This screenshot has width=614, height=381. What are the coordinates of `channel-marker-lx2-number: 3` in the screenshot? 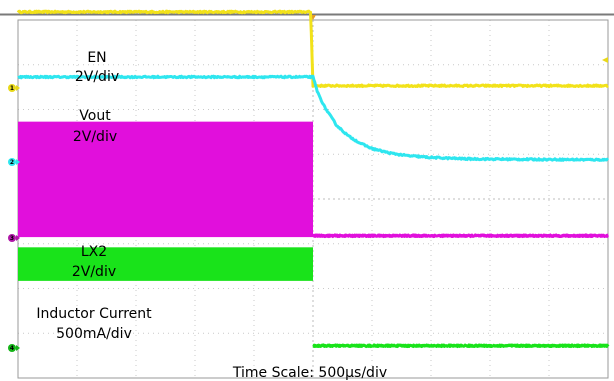 It's located at (12, 238).